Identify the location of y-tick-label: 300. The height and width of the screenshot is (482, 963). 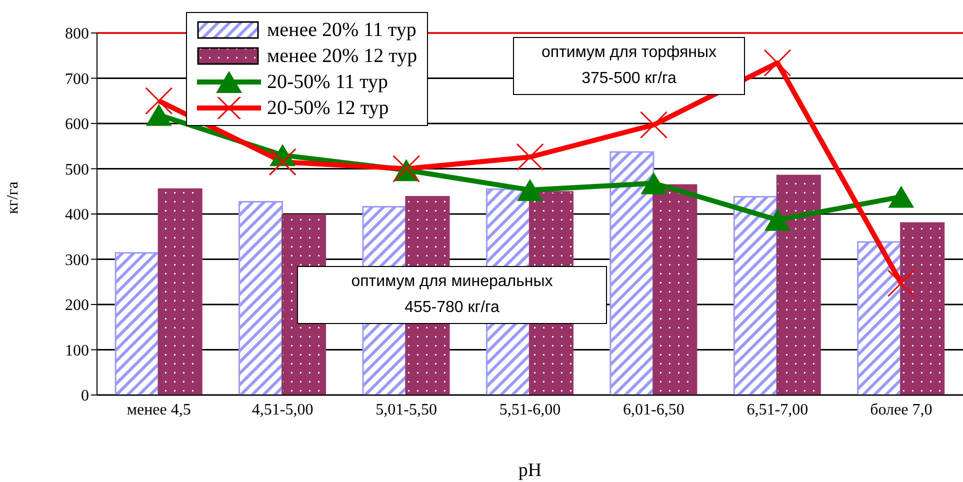
(77, 260).